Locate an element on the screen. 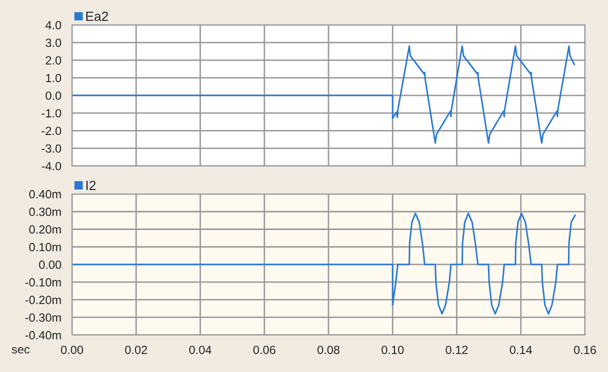 The height and width of the screenshot is (372, 608). y-tick-label: 4.0 is located at coordinates (53, 25).